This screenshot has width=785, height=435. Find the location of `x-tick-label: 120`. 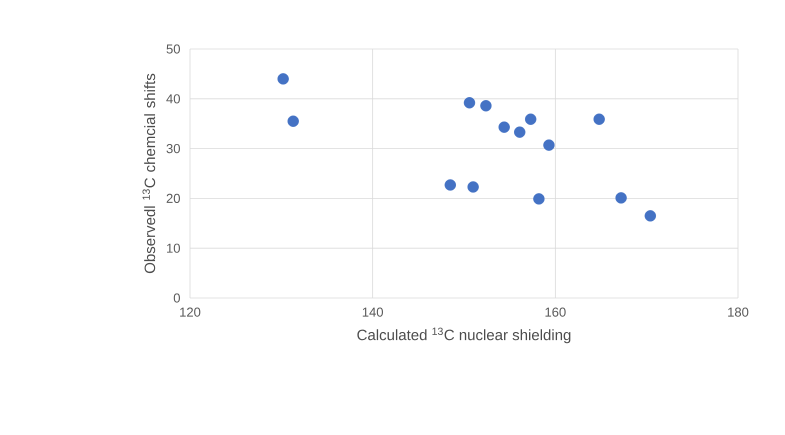

x-tick-label: 120 is located at coordinates (190, 312).